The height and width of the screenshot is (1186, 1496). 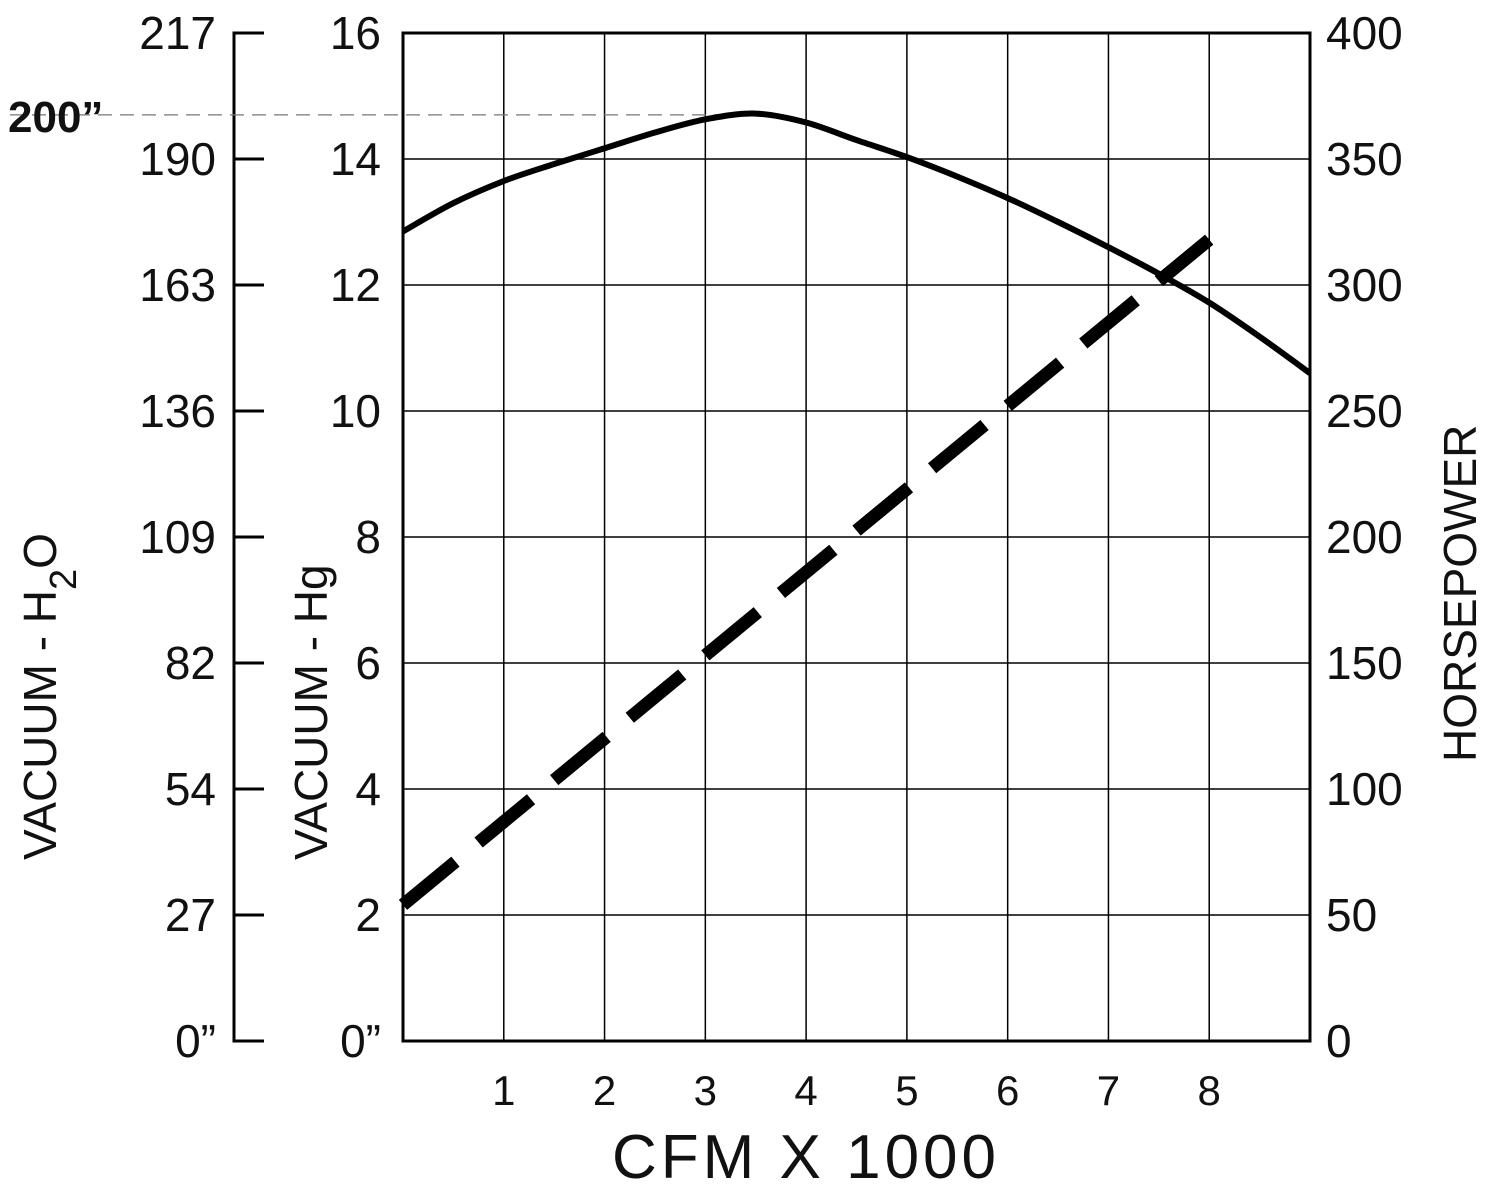 What do you see at coordinates (177, 159) in the screenshot?
I see `h2o-tick-label: 190` at bounding box center [177, 159].